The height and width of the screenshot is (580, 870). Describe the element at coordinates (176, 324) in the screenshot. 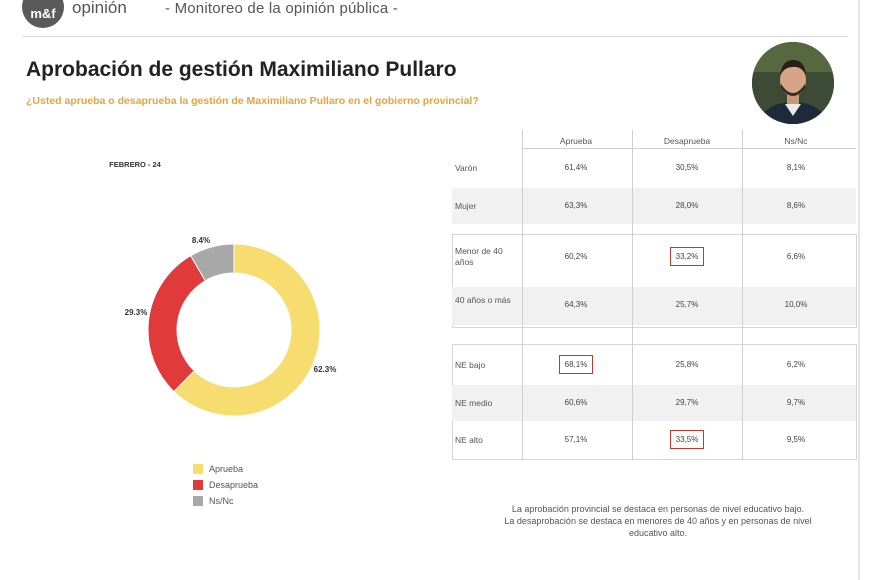

I see `donut-slice-desaprueba` at that location.